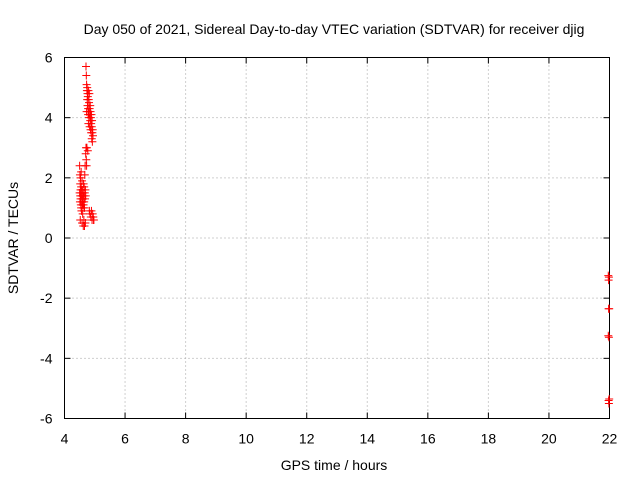 Image resolution: width=640 pixels, height=480 pixels. Describe the element at coordinates (49, 58) in the screenshot. I see `y-tick-label: 6` at that location.